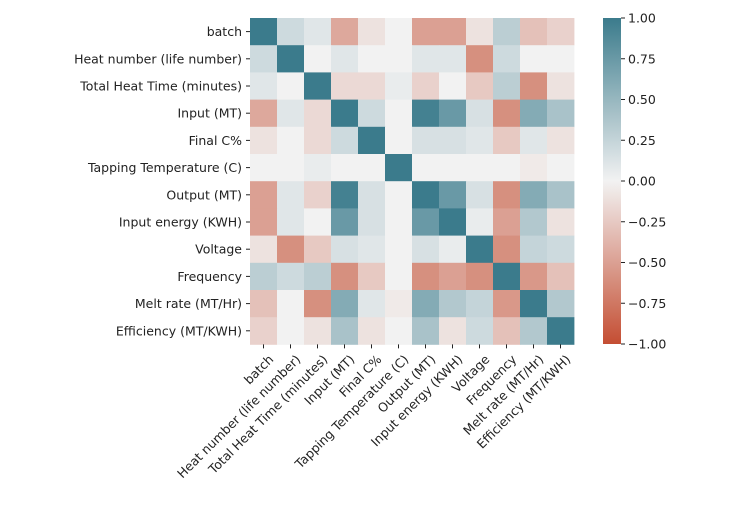 The height and width of the screenshot is (529, 753). What do you see at coordinates (204, 194) in the screenshot?
I see `y-tick-label: Output (MT)` at bounding box center [204, 194].